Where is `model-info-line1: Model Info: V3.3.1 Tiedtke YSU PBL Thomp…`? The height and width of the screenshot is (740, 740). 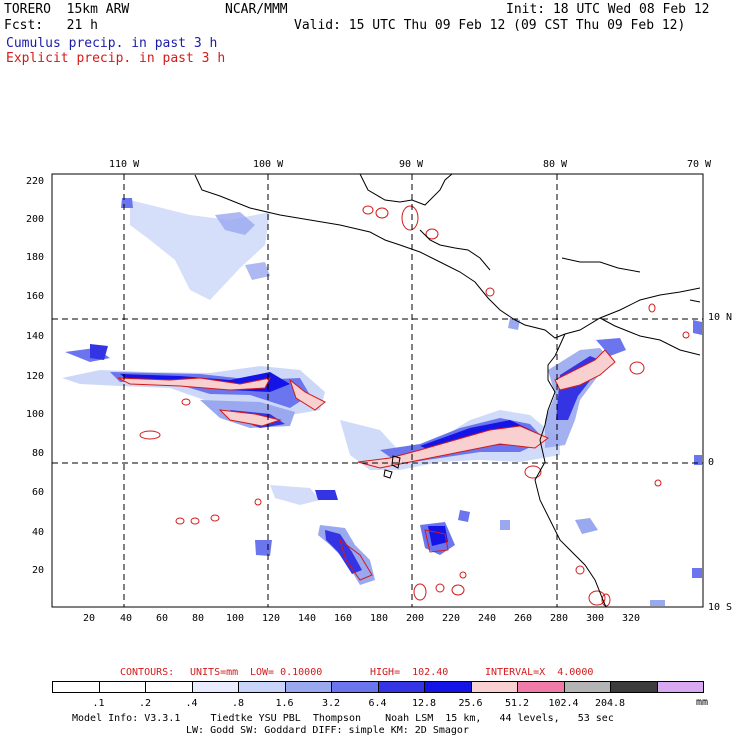
model-info-line1: Model Info: V3.3.1 Tiedtke YSU PBL Thomp… is located at coordinates (343, 718).